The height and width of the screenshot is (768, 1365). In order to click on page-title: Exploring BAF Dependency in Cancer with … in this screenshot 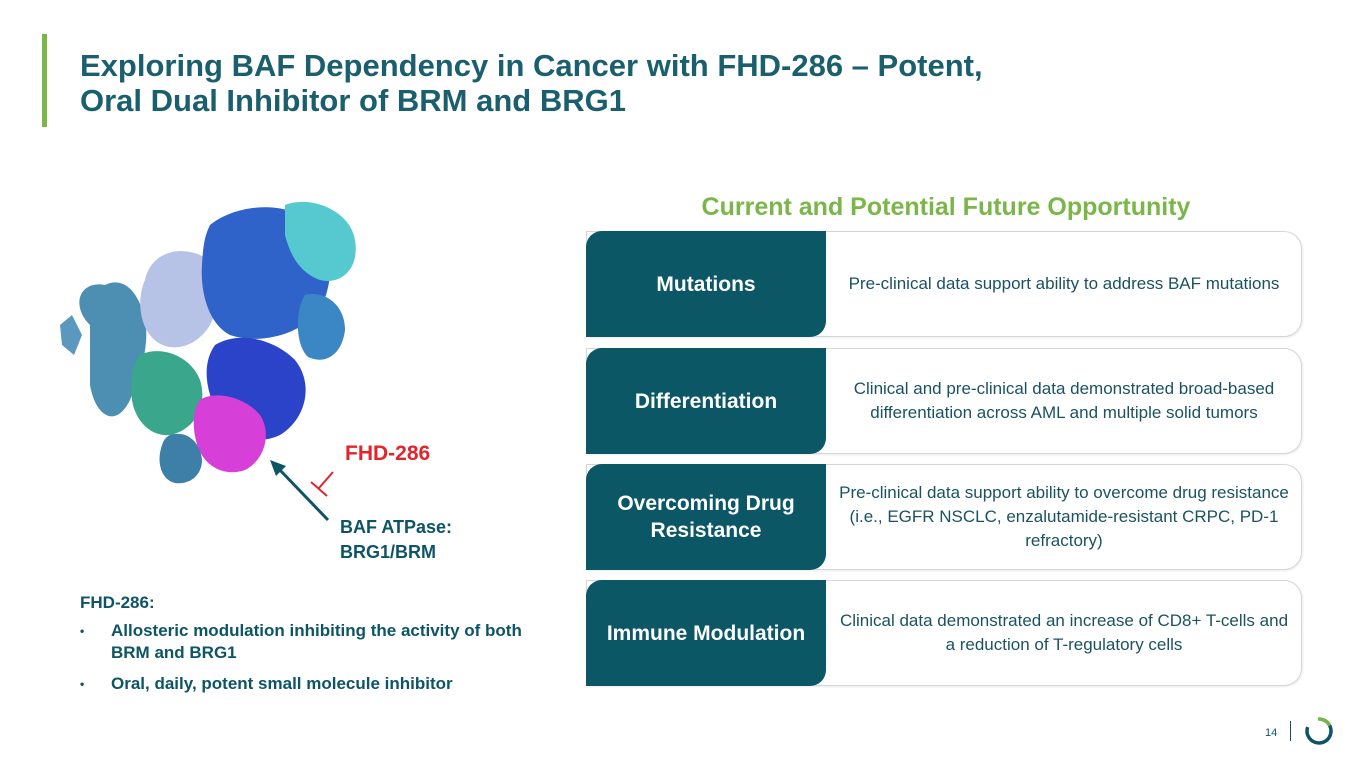, I will do `click(630, 83)`.